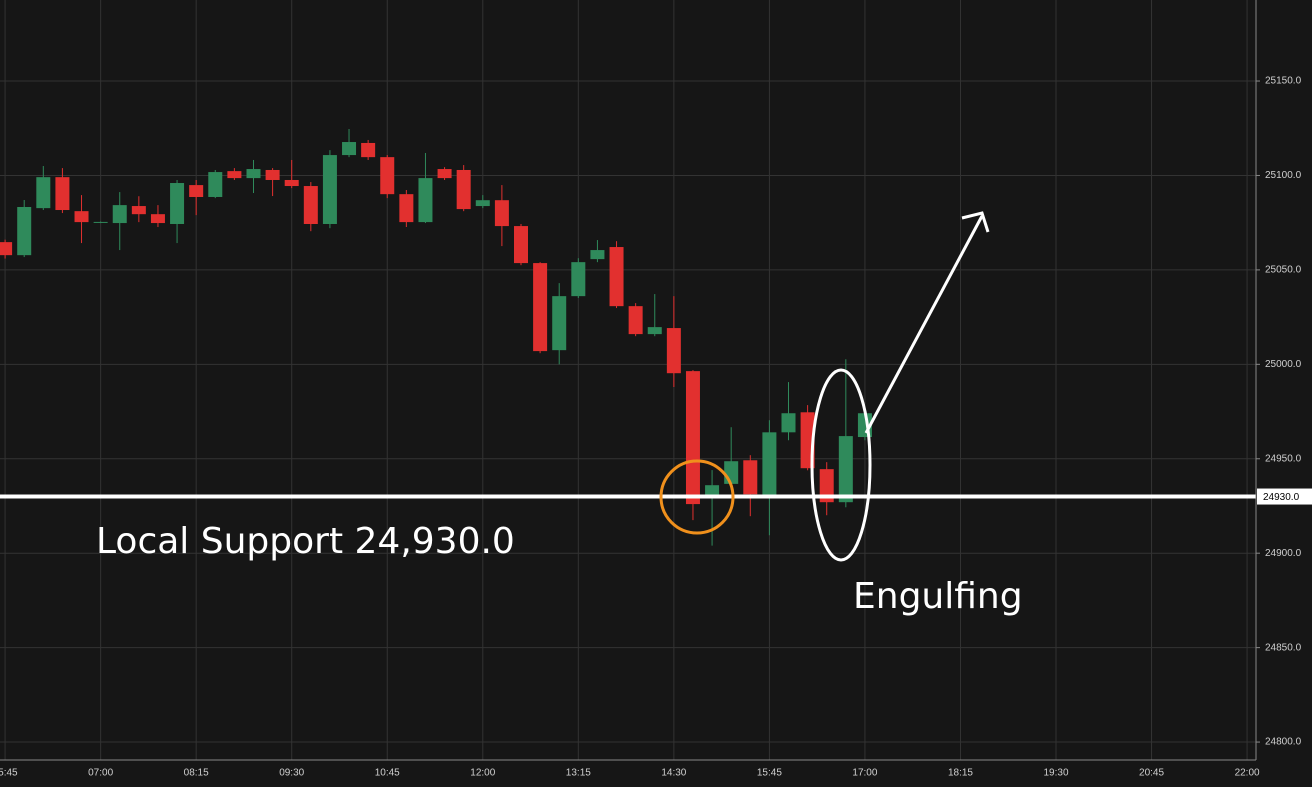  I want to click on x-tick-label: 14:30, so click(673, 773).